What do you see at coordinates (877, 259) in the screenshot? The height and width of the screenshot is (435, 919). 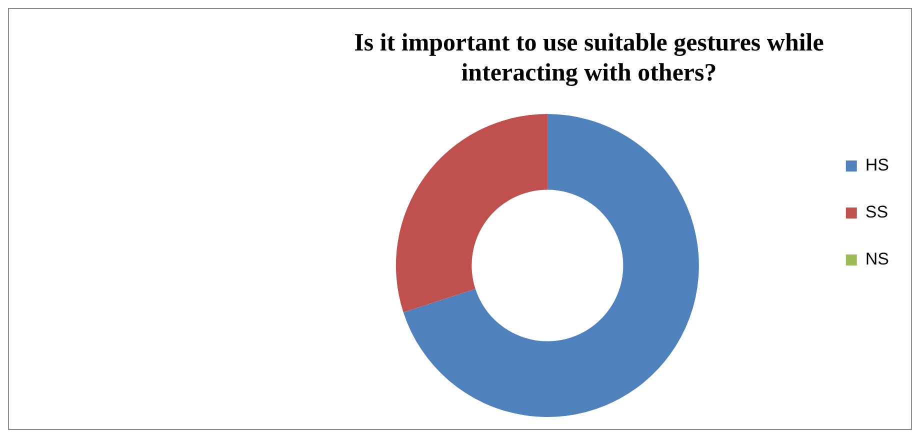 I see `legend-label: NS` at bounding box center [877, 259].